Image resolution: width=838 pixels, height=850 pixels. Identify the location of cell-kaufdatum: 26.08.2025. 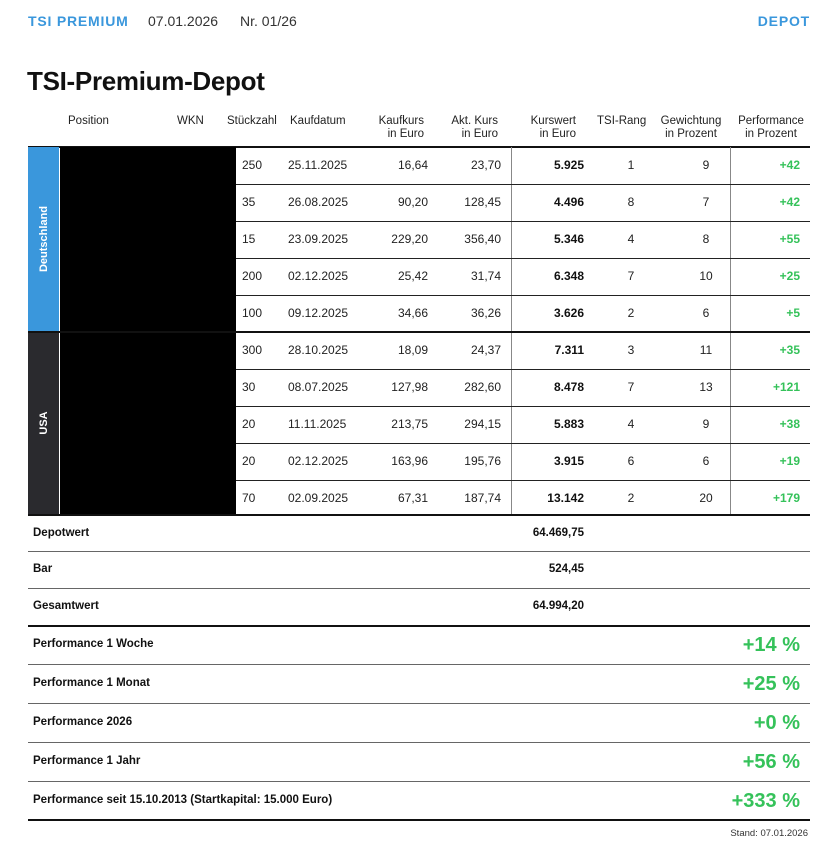
(318, 202).